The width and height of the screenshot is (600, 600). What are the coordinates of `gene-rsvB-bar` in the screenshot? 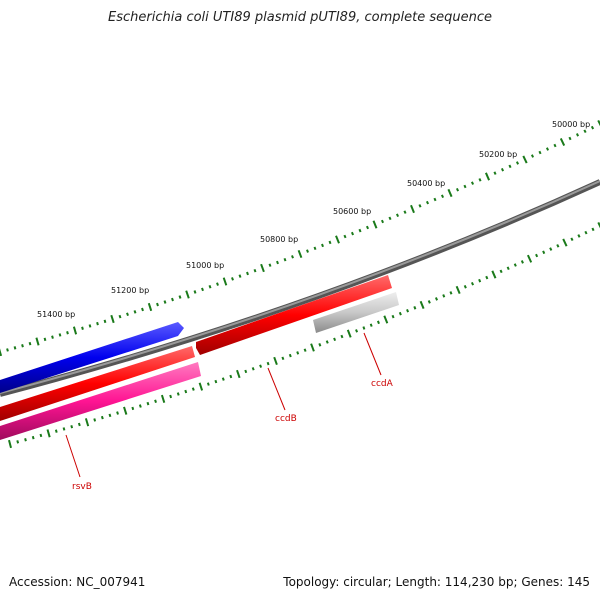 It's located at (100, 401).